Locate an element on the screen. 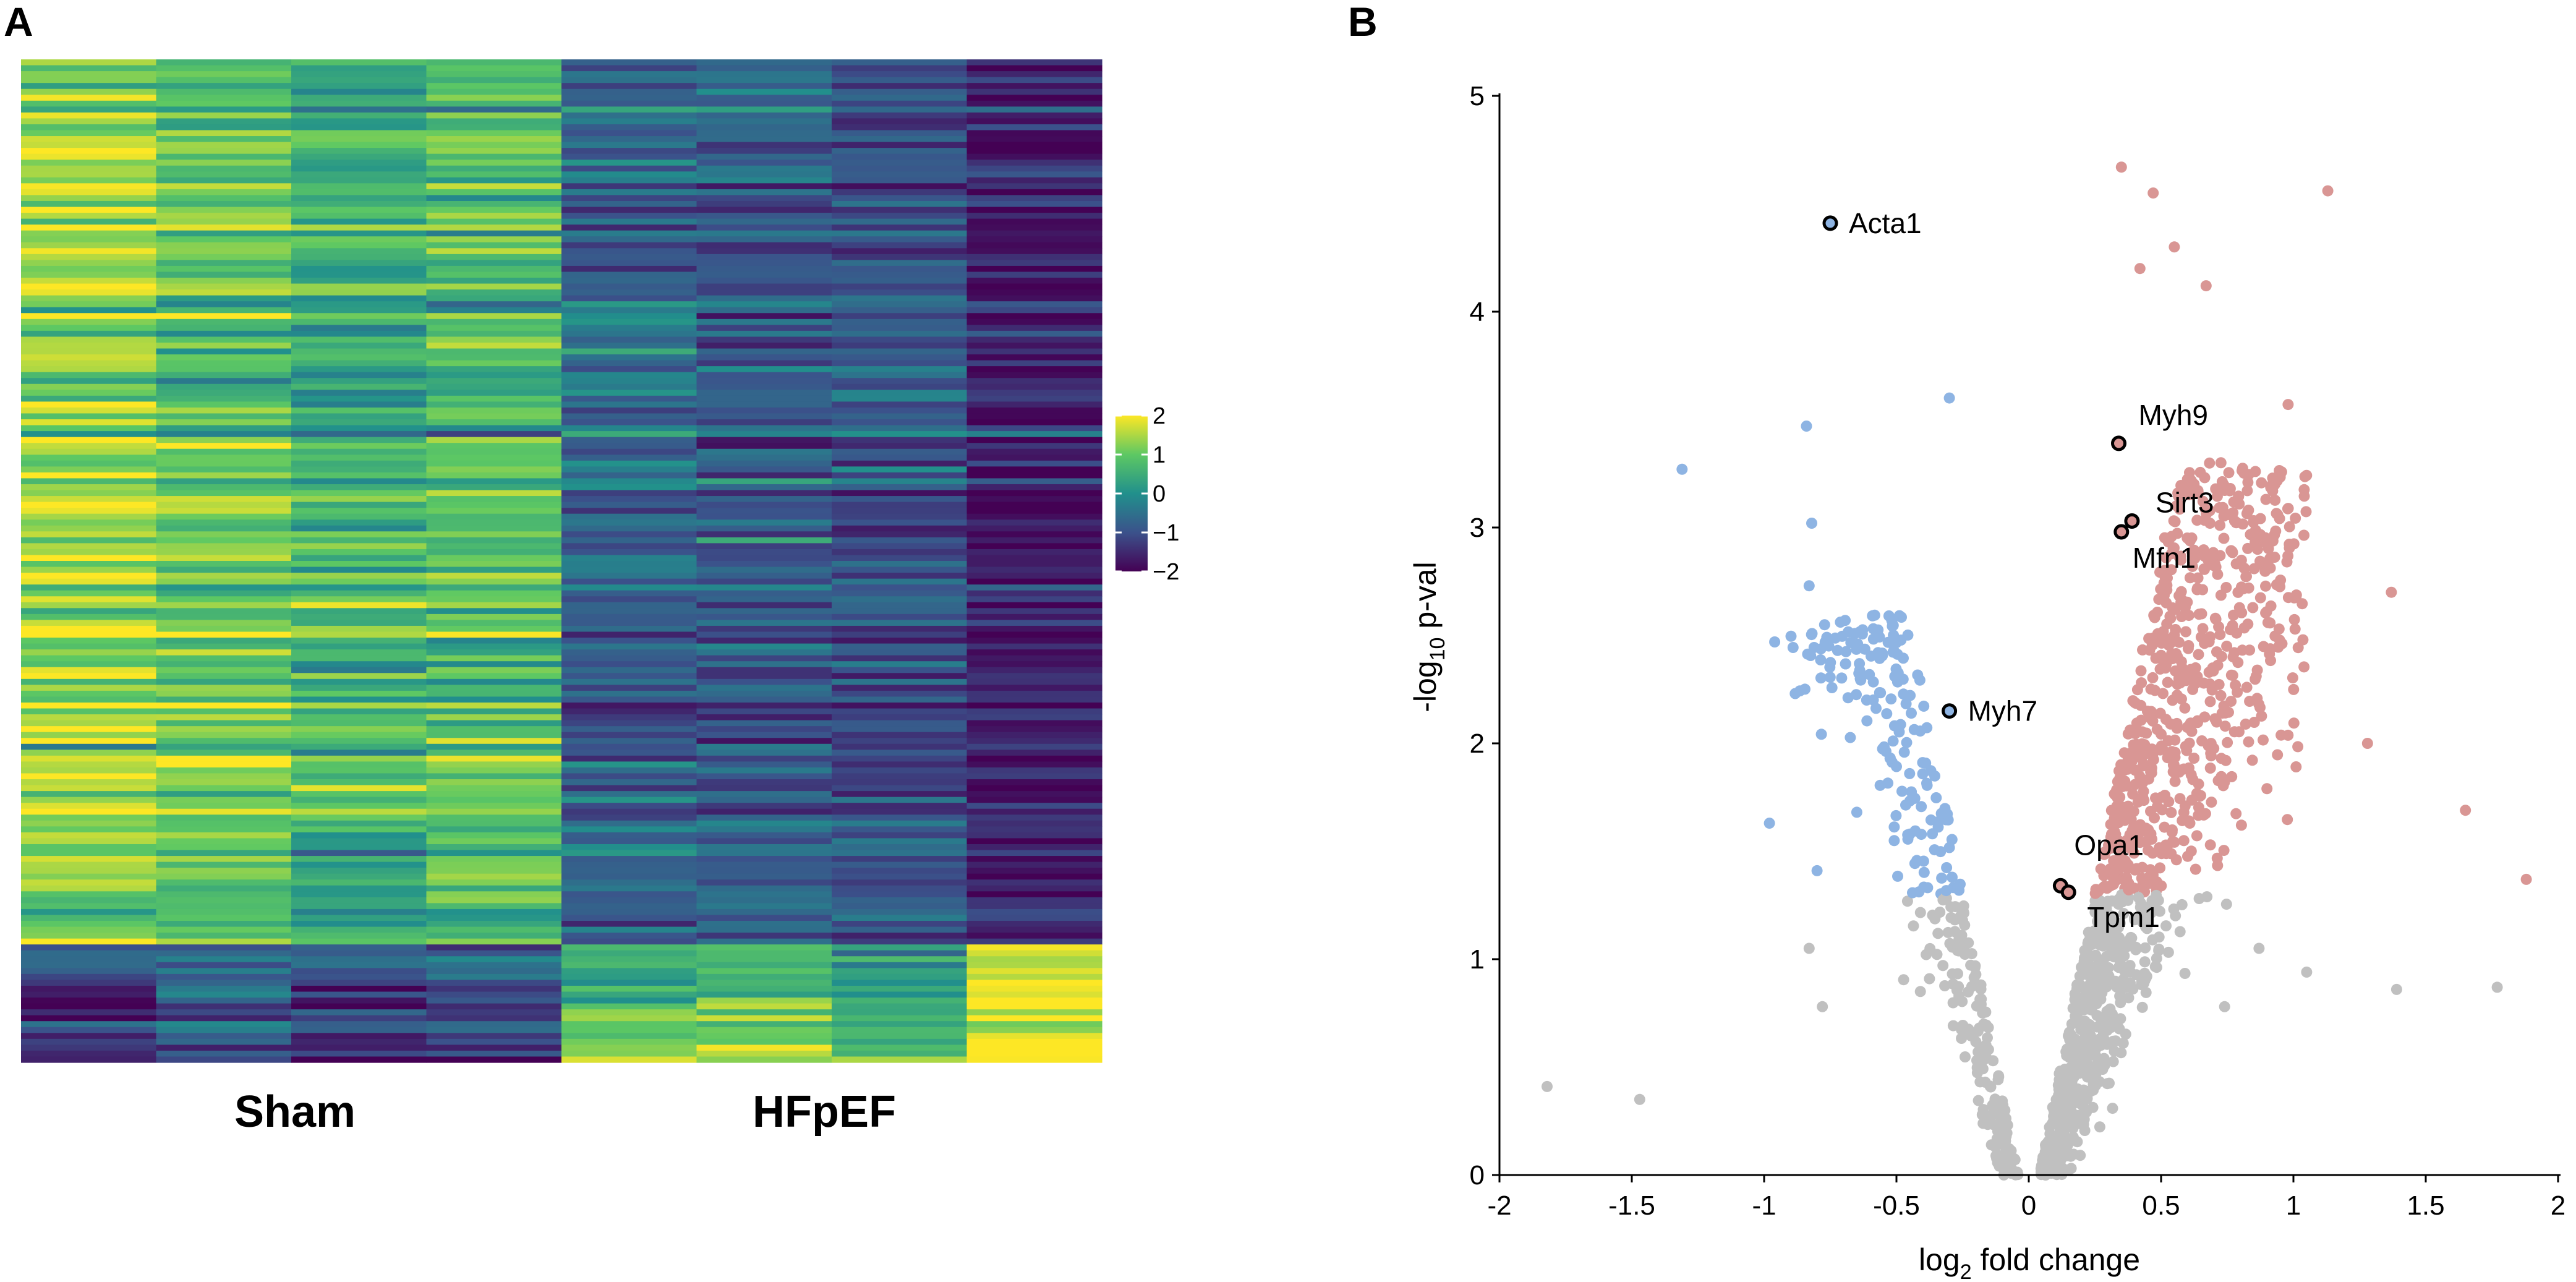 This screenshot has height=1282, width=2576. panel-a-letter: A is located at coordinates (18, 22).